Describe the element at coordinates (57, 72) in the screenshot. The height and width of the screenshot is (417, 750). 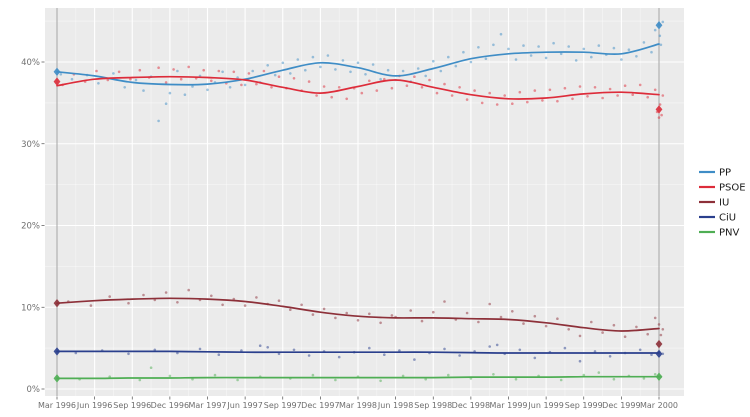
I see `diamond-pp-mar-1996` at that location.